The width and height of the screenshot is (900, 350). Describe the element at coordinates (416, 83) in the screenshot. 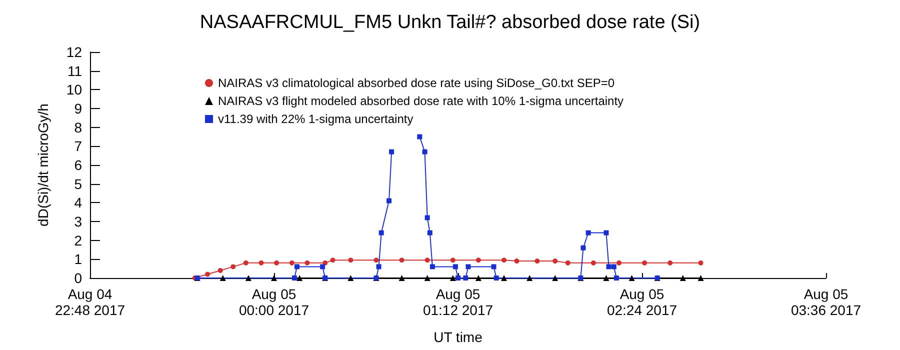

I see `legend-label: NAIRAS v3 climatological absorbed dose rate using SiDose_G0.txt SEP=0` at that location.